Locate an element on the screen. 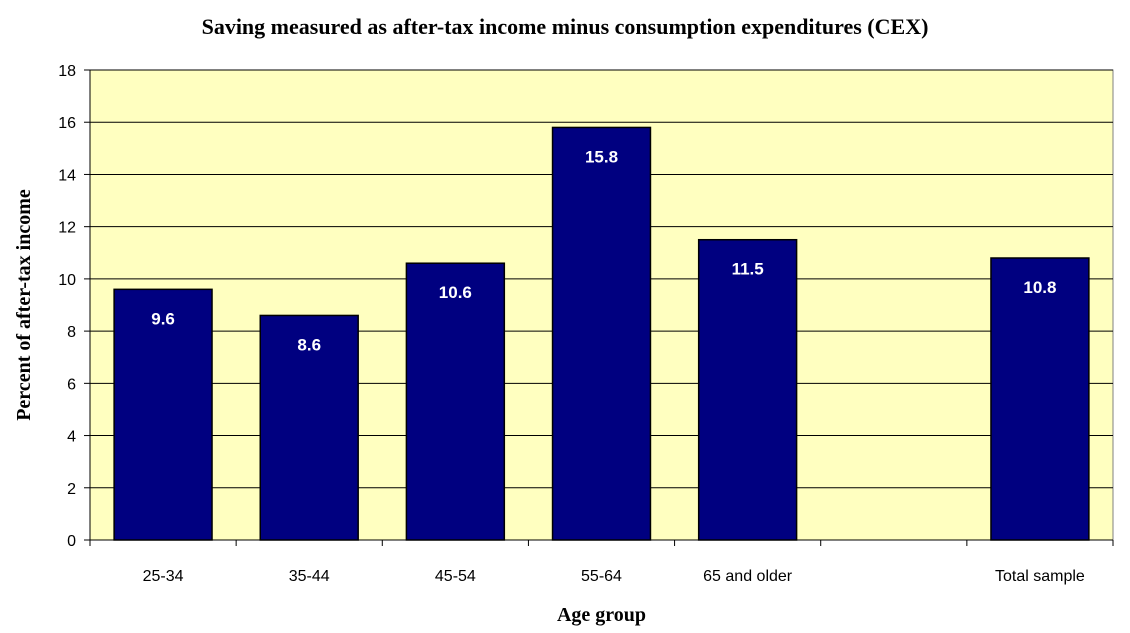 The width and height of the screenshot is (1130, 633). x-tick-label: 25-34 is located at coordinates (163, 576).